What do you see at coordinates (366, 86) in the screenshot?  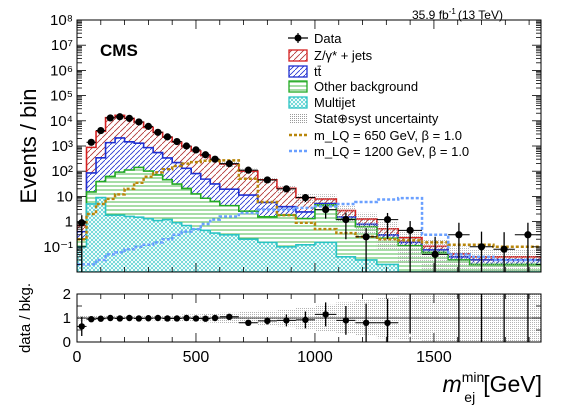 I see `legend-other-label: Other background` at bounding box center [366, 86].